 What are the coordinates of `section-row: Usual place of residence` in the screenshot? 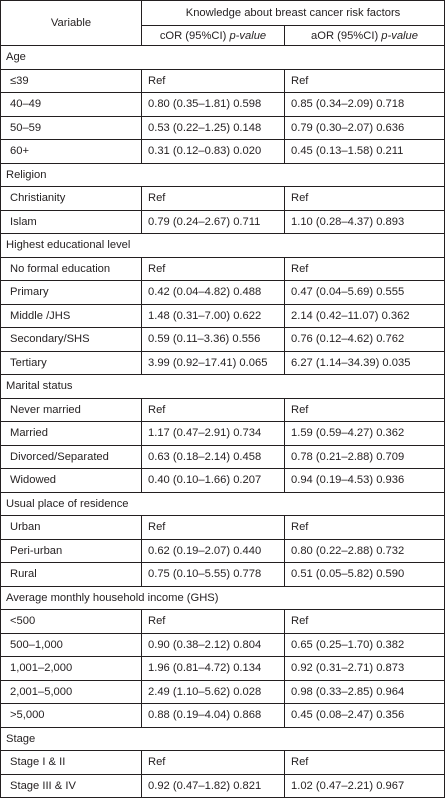 It's located at (222, 503).